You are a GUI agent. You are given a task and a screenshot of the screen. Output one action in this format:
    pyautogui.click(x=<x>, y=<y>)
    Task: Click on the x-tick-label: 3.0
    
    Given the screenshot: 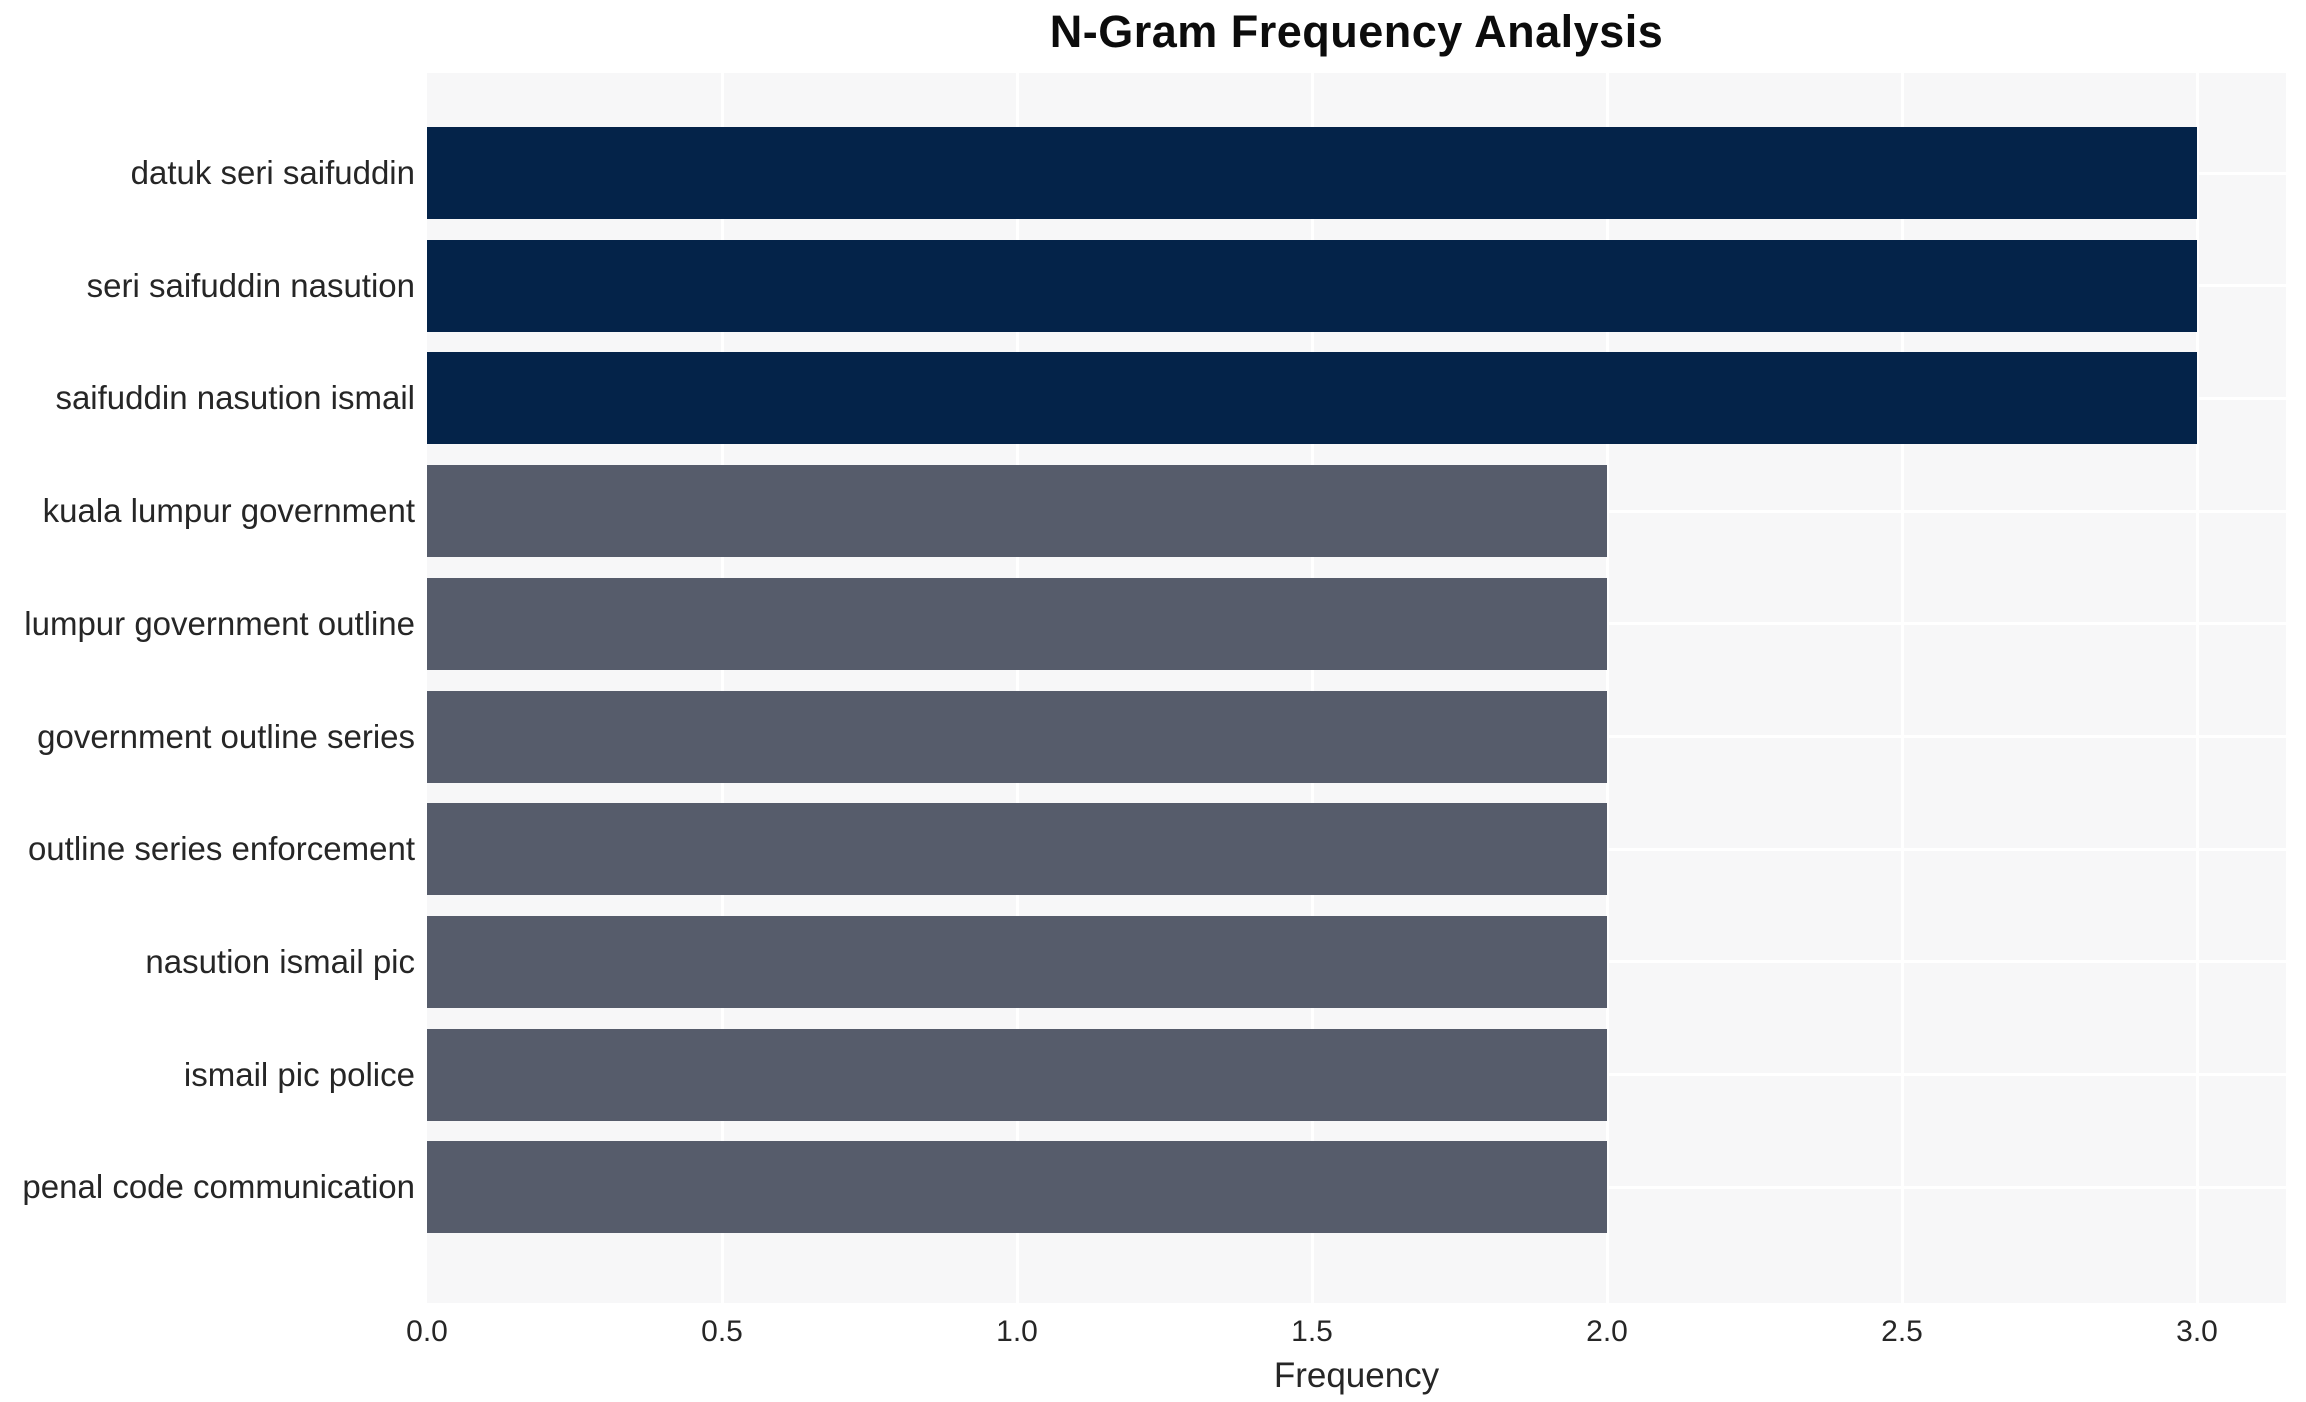 What is the action you would take?
    pyautogui.click(x=2197, y=1331)
    